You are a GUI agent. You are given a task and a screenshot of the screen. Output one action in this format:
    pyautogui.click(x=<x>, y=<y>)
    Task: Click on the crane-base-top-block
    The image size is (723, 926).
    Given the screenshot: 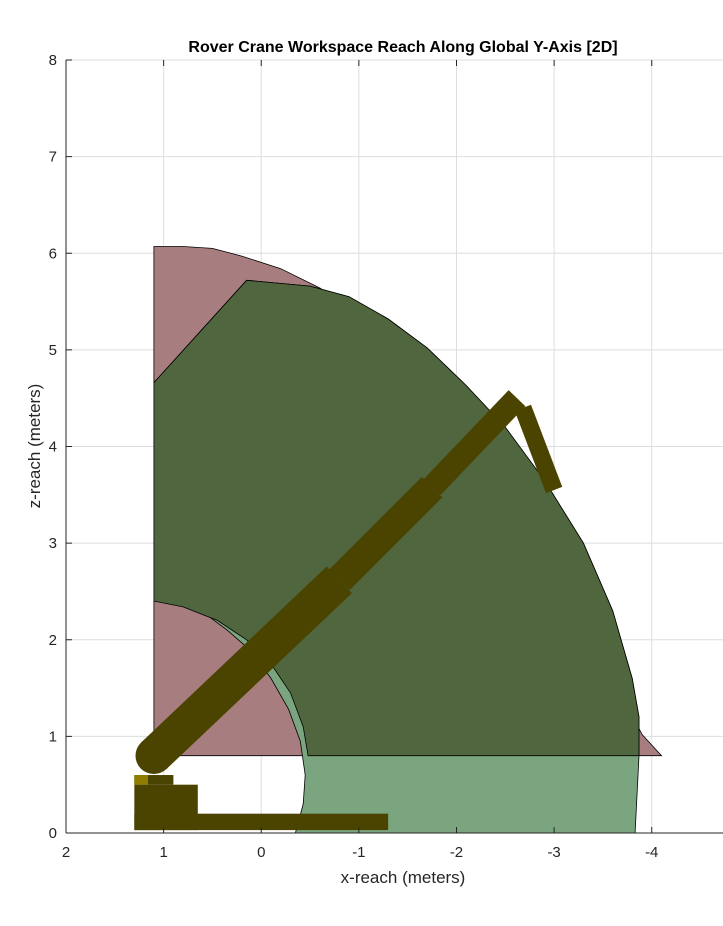 What is the action you would take?
    pyautogui.click(x=154, y=780)
    